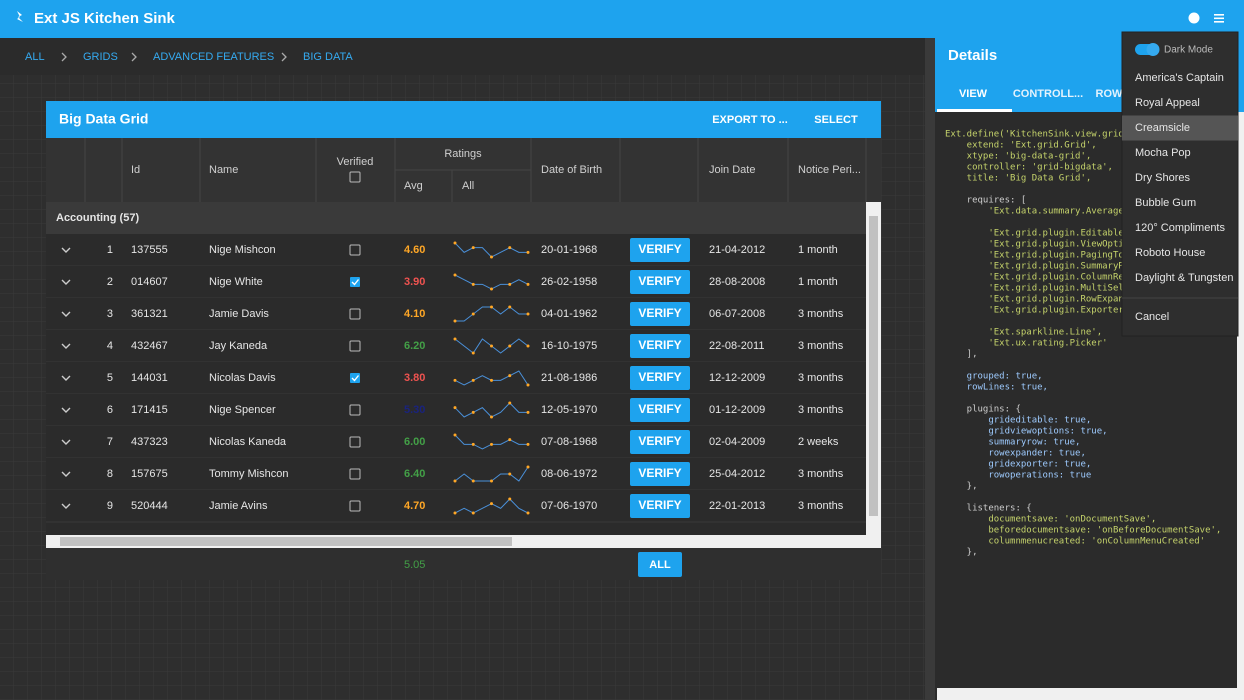  I want to click on col-header: Id, so click(135, 170).